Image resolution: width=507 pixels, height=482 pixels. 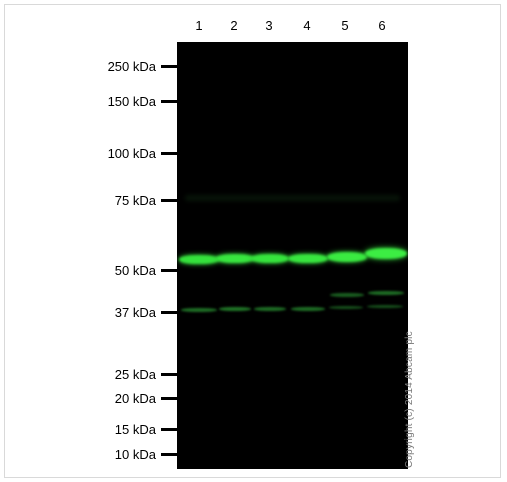 I want to click on marker-label: 25 kDa, so click(x=135, y=374).